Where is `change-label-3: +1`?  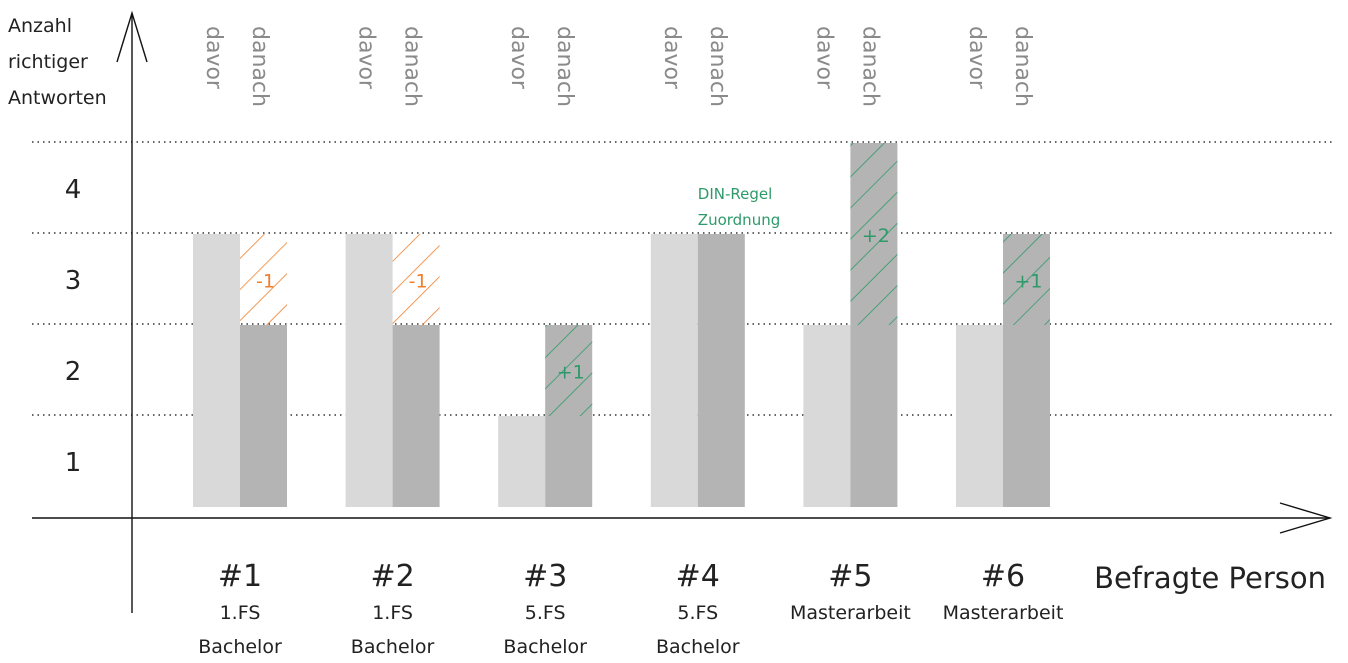
change-label-3: +1 is located at coordinates (571, 373).